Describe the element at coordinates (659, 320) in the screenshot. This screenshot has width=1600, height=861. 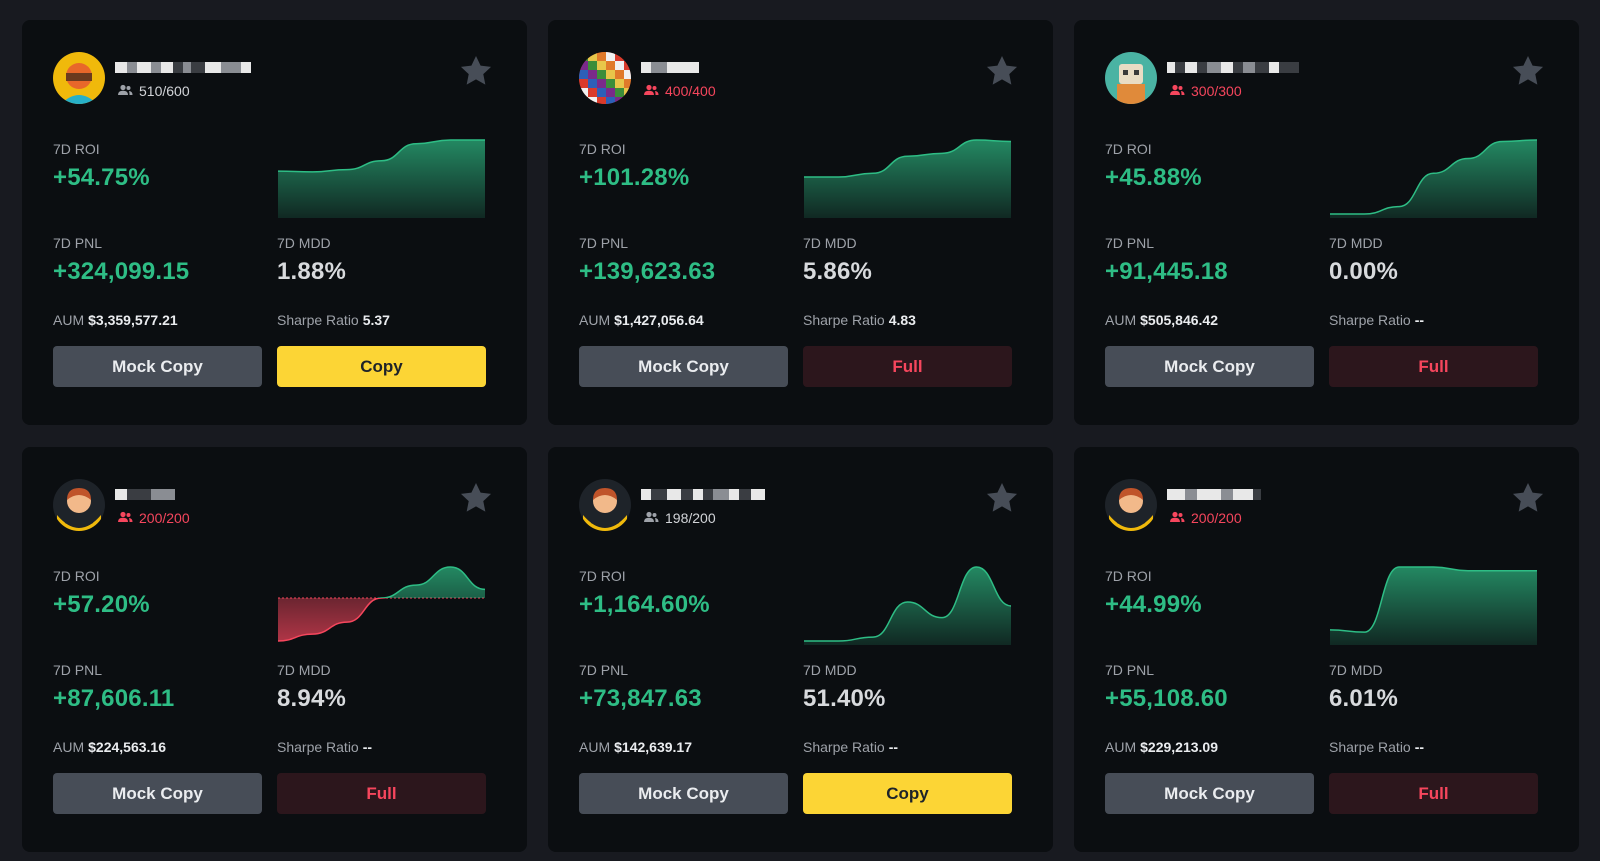
I see `aum-value: $1,427,056.64` at that location.